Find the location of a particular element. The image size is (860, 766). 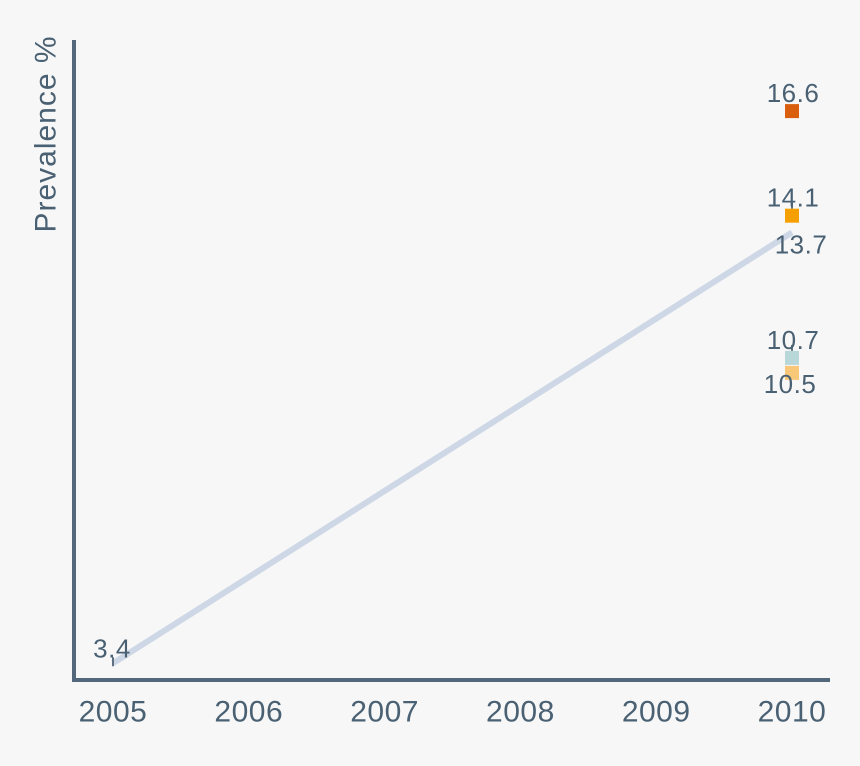

data-point-16.6 is located at coordinates (792, 111).